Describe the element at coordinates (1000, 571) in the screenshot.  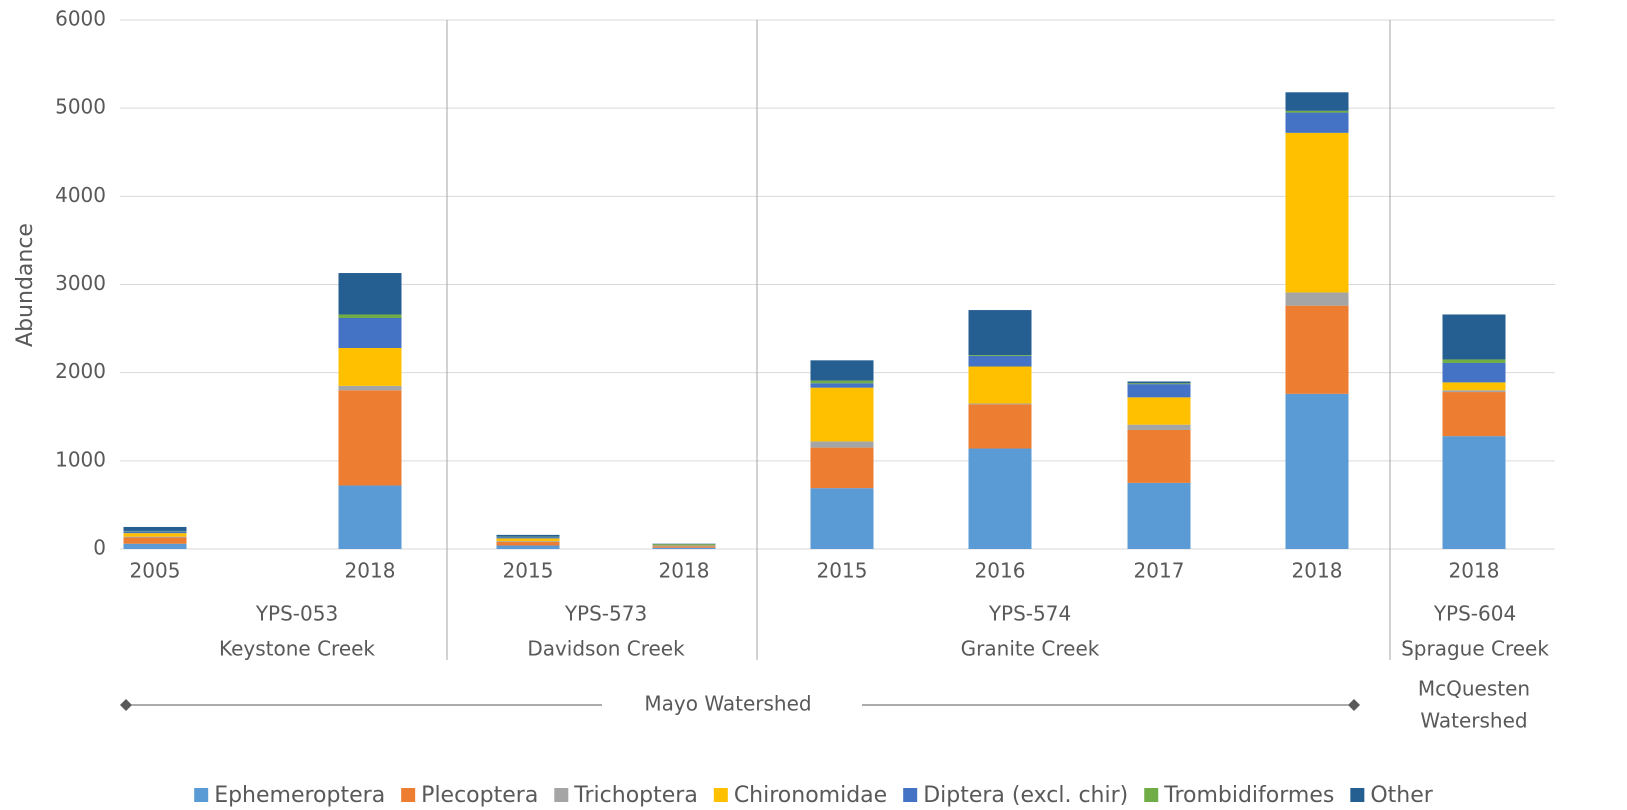
I see `x-tick-label: 2016` at that location.